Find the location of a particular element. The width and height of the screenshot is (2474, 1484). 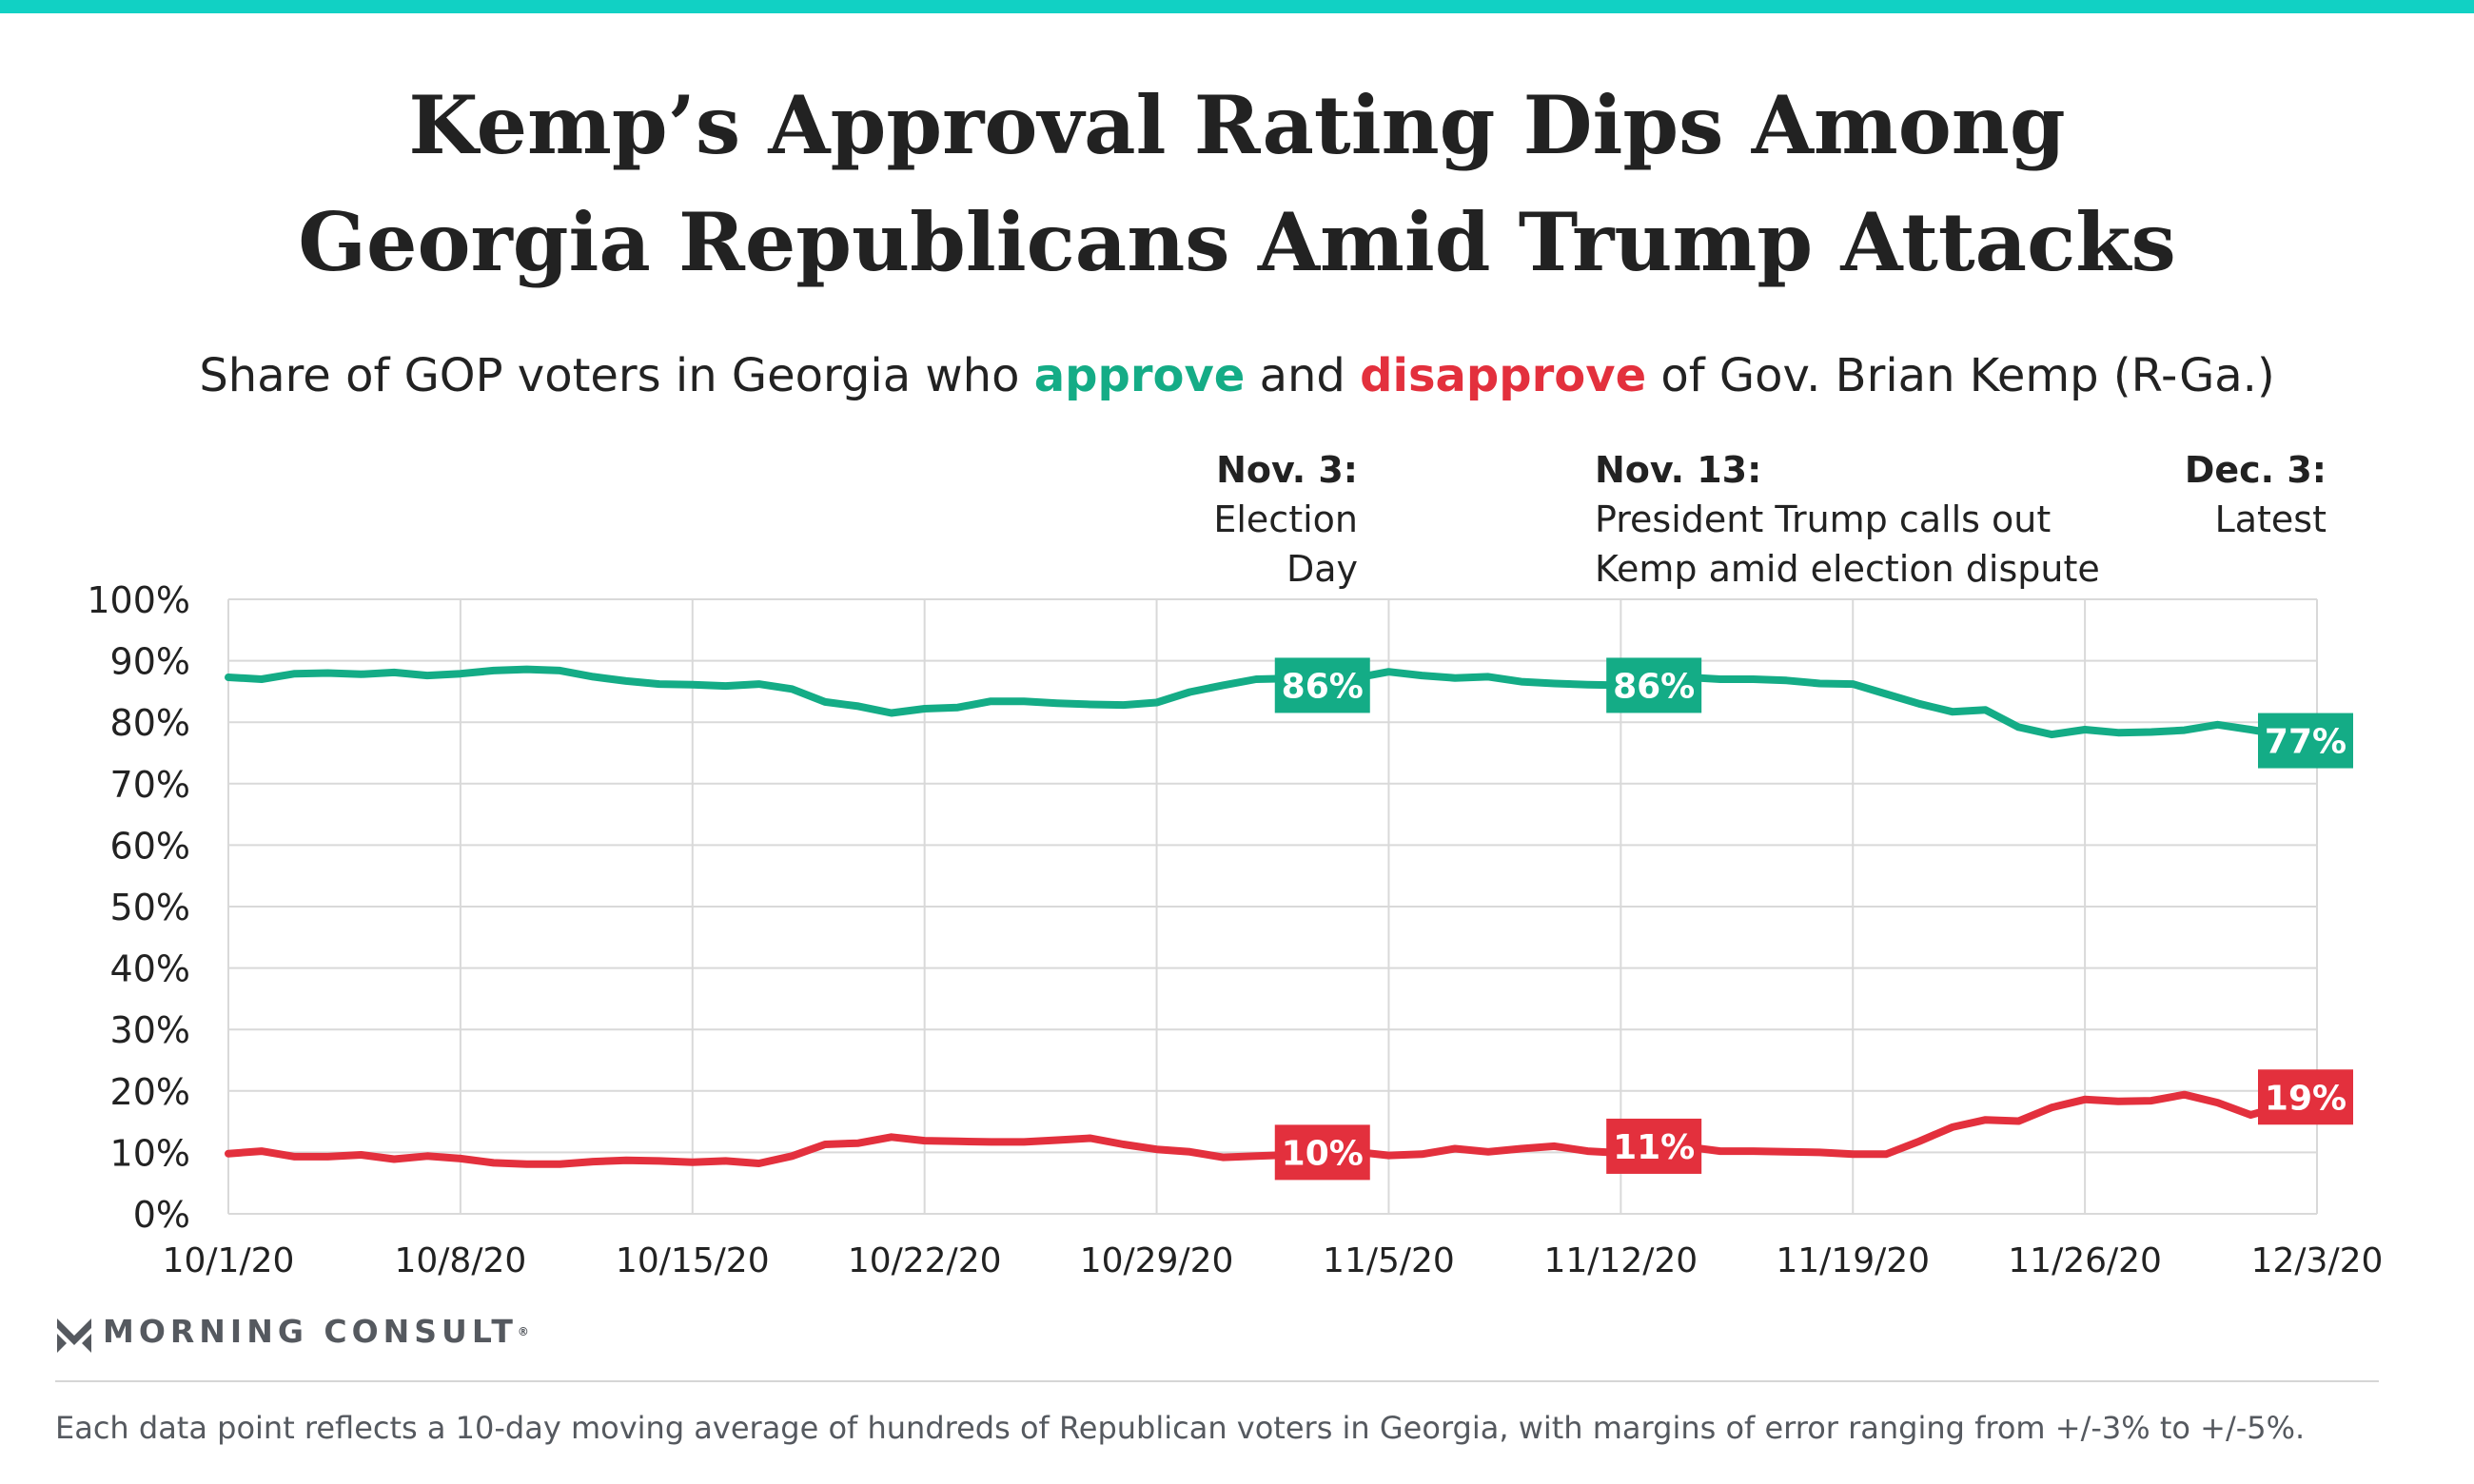

y-tick-label: 60% is located at coordinates (150, 846).